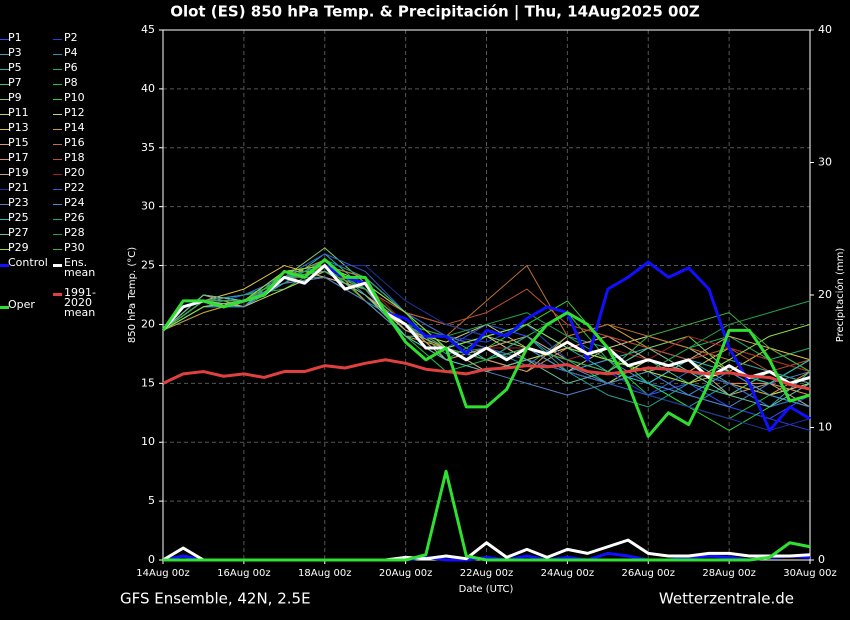 This screenshot has height=620, width=850. What do you see at coordinates (15, 52) in the screenshot?
I see `legend-label: P3` at bounding box center [15, 52].